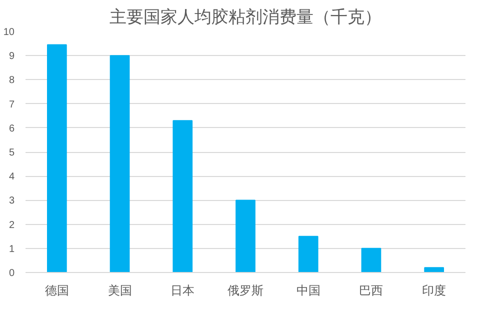 This screenshot has width=480, height=324. Describe the element at coordinates (120, 291) in the screenshot. I see `x-tick-label: 美国` at that location.